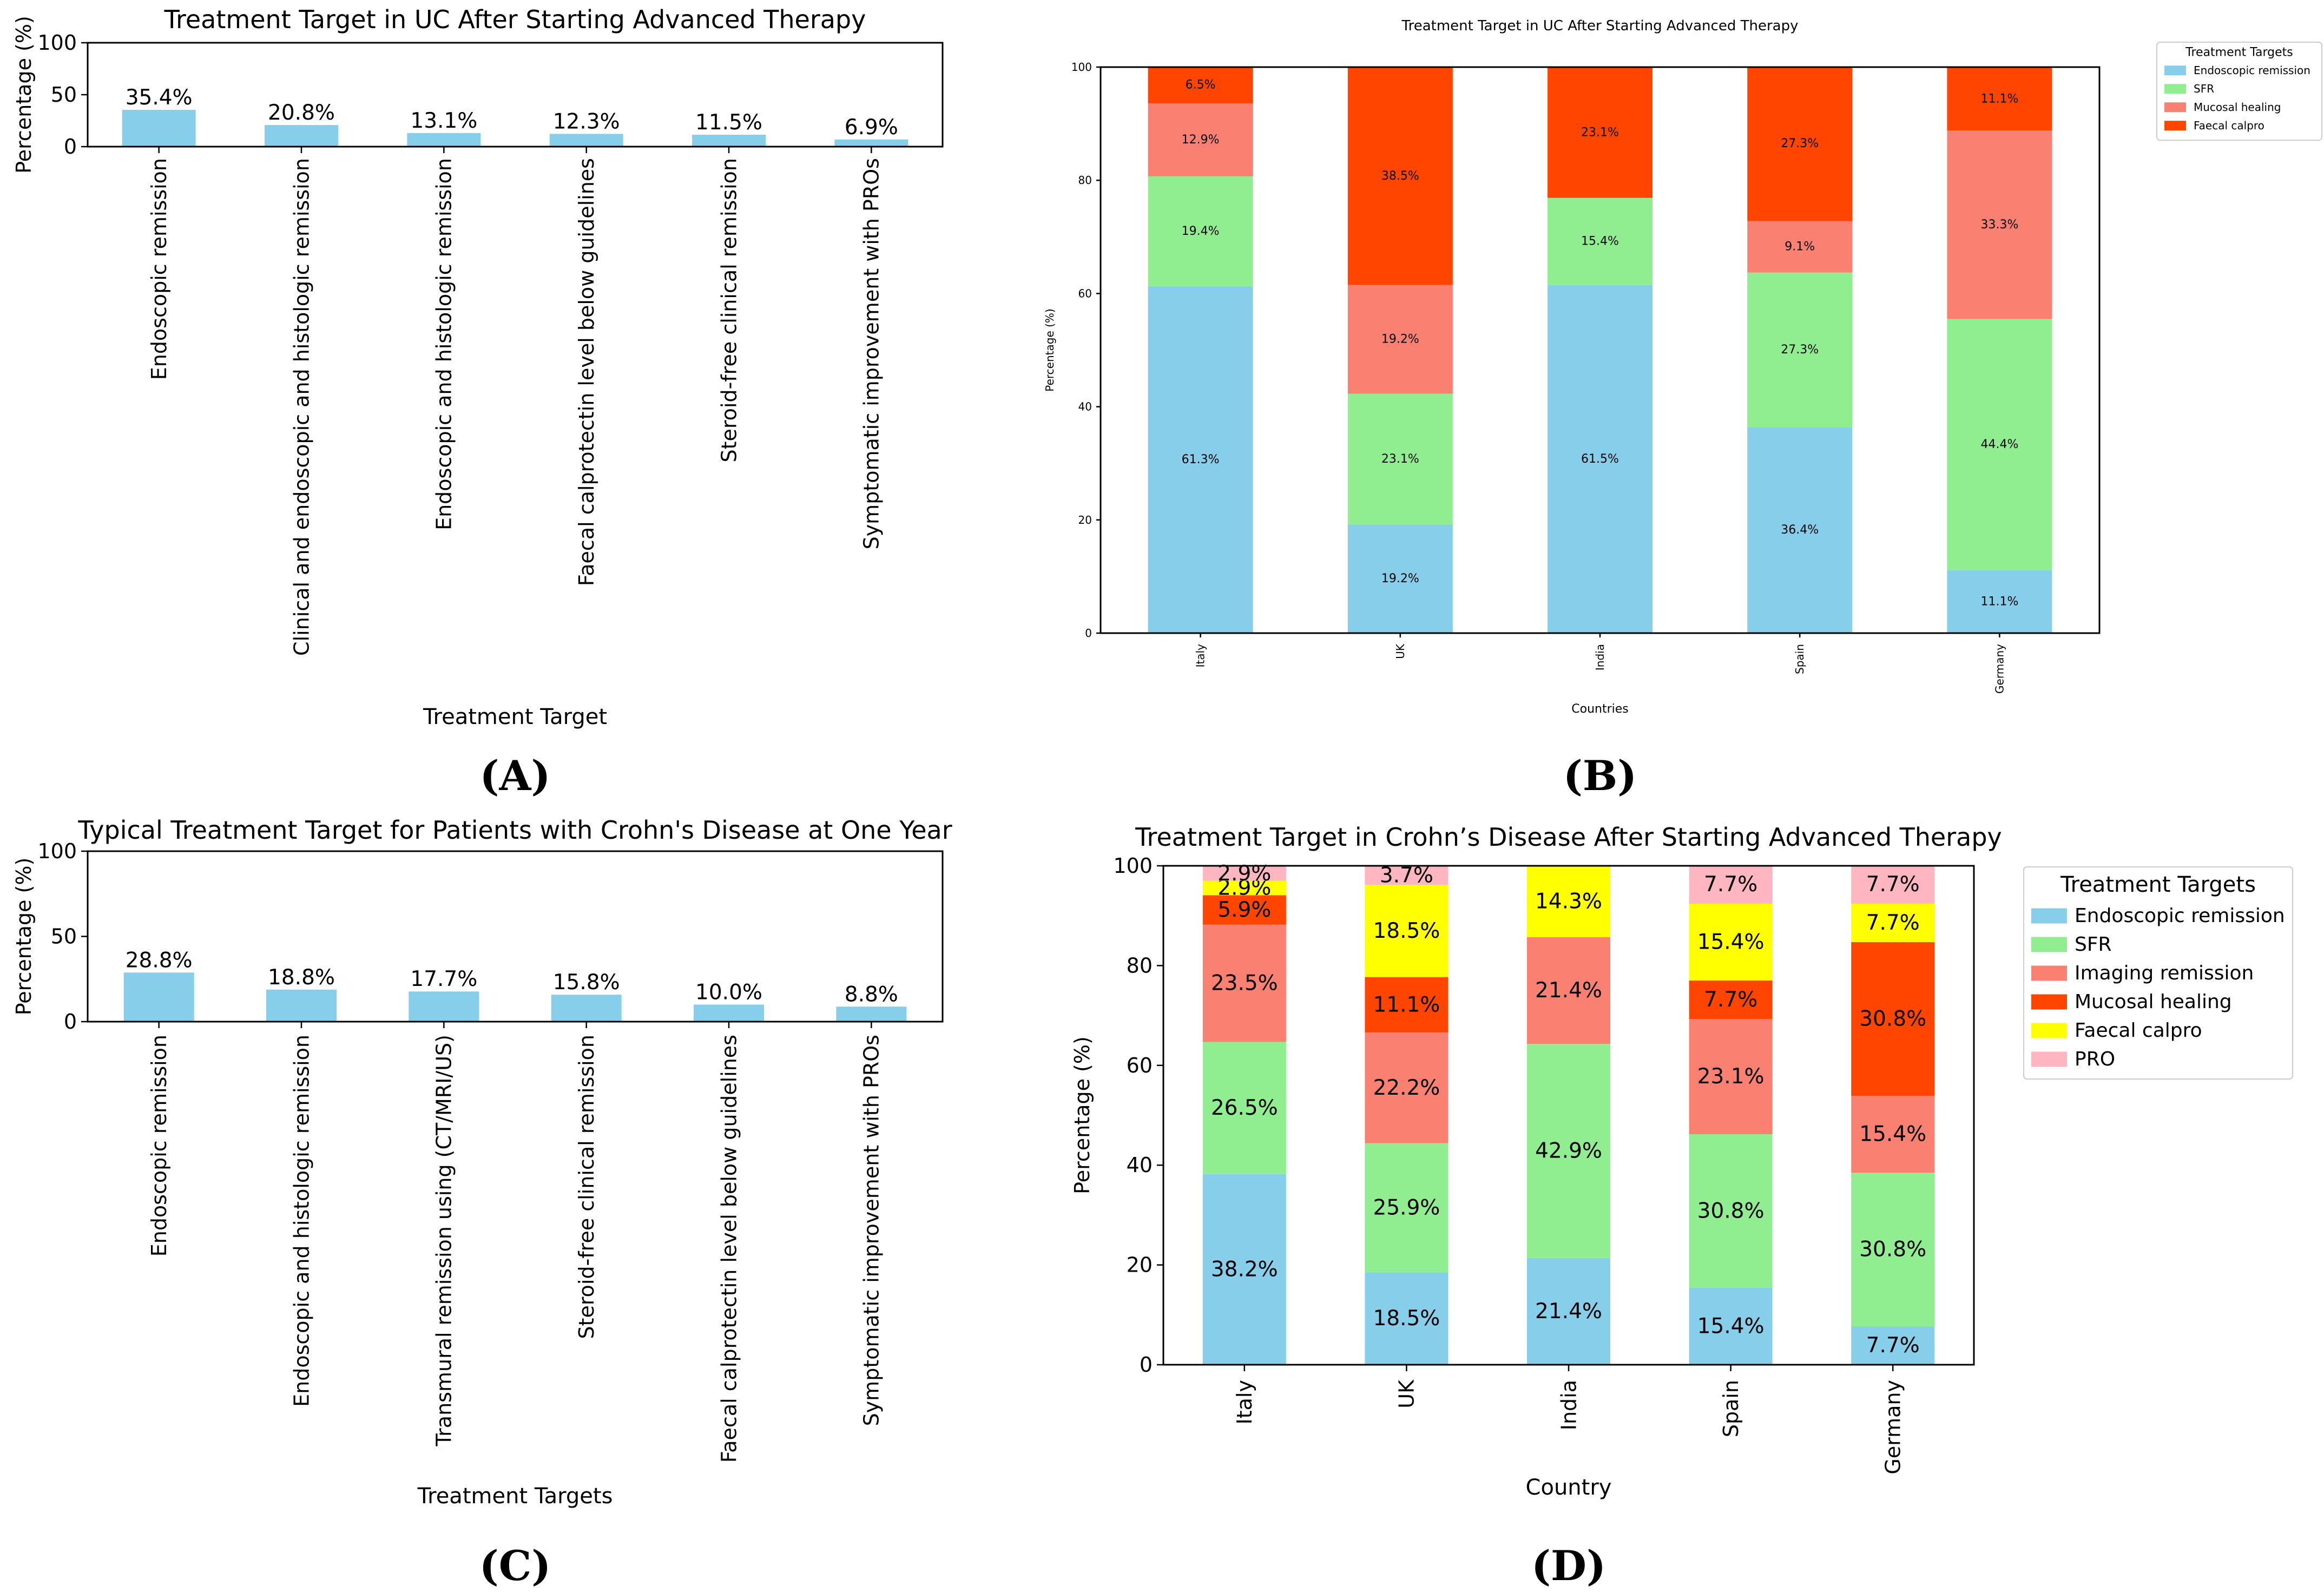  I want to click on segment-imaging-remission-spain, so click(1731, 1077).